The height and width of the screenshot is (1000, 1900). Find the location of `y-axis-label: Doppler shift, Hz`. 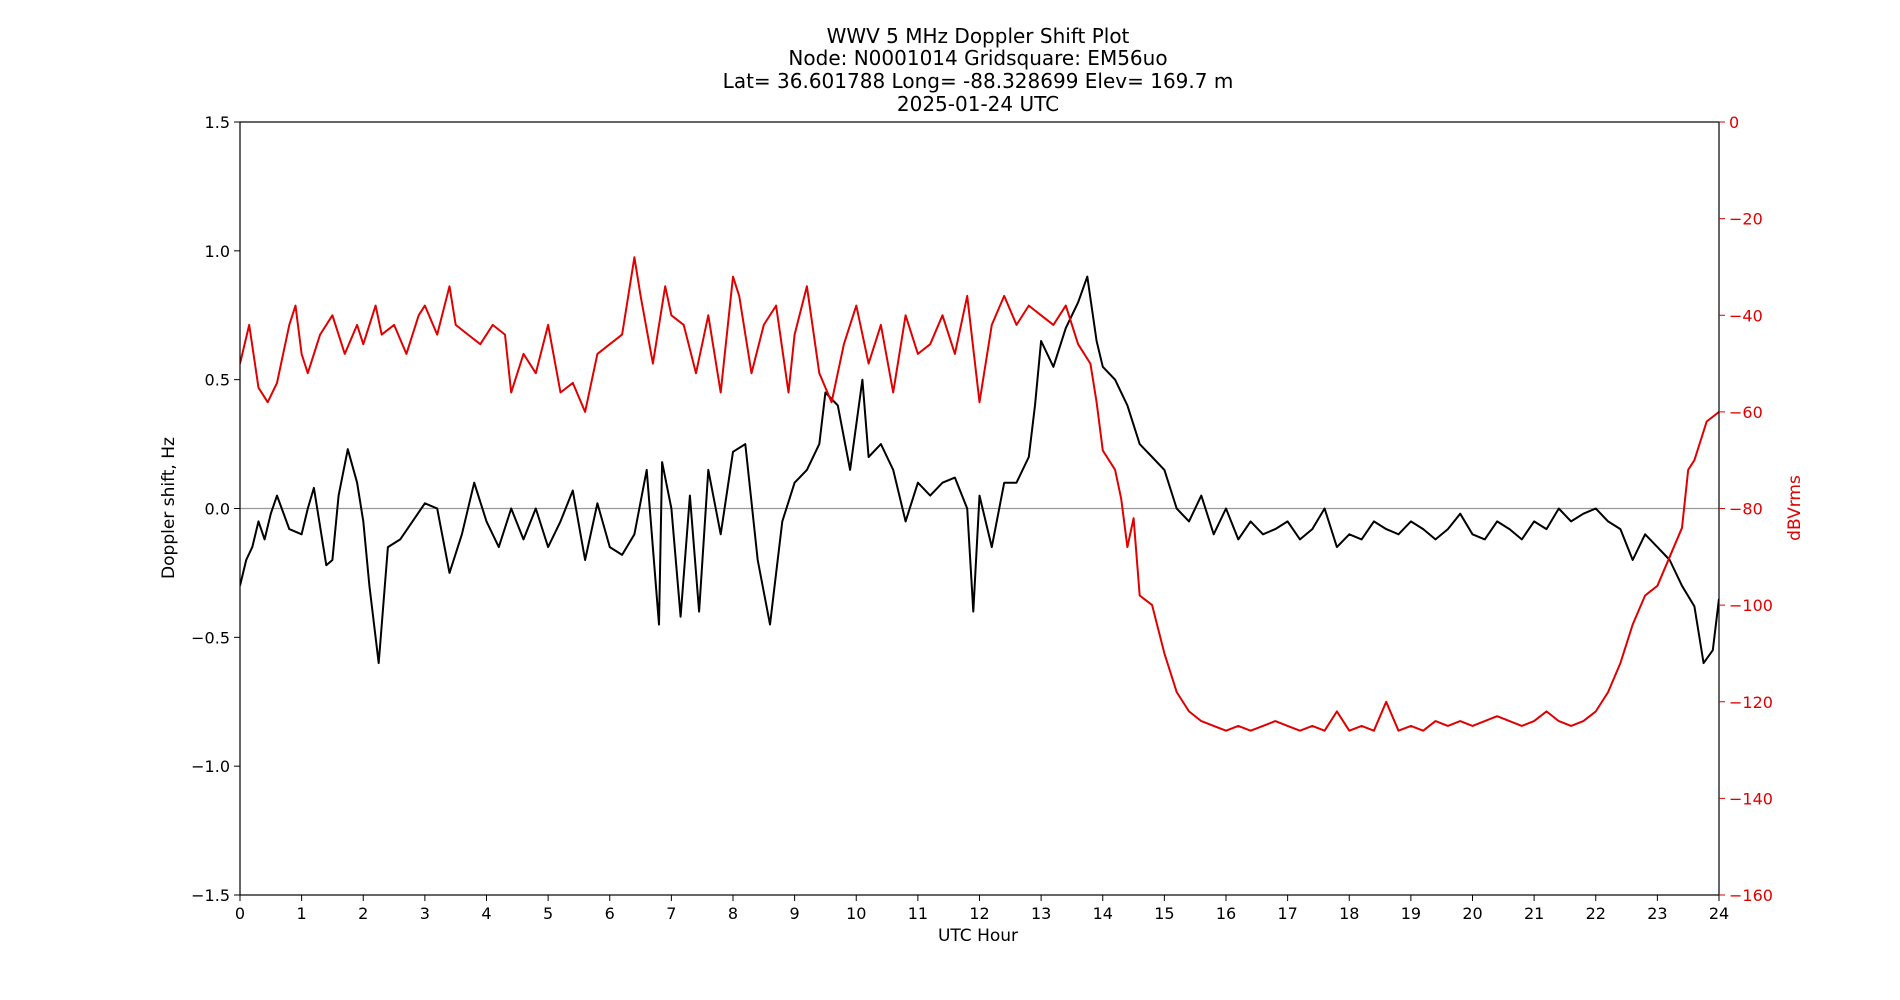

y-axis-label: Doppler shift, Hz is located at coordinates (169, 508).